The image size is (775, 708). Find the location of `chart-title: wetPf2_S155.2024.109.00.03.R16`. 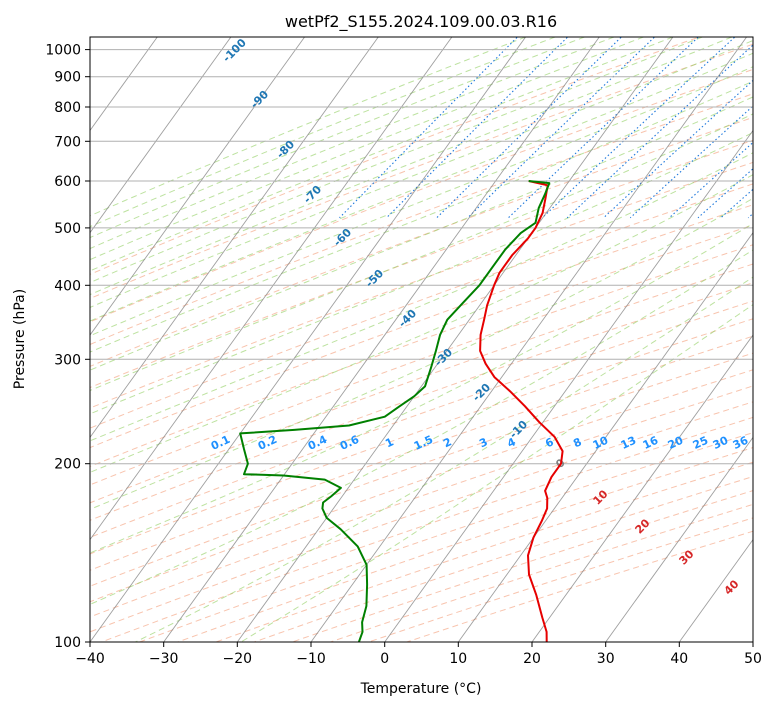

chart-title: wetPf2_S155.2024.109.00.03.R16 is located at coordinates (421, 22).